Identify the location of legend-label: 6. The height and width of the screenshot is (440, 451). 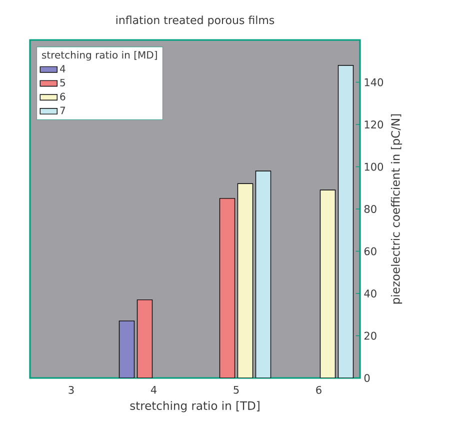
(63, 96).